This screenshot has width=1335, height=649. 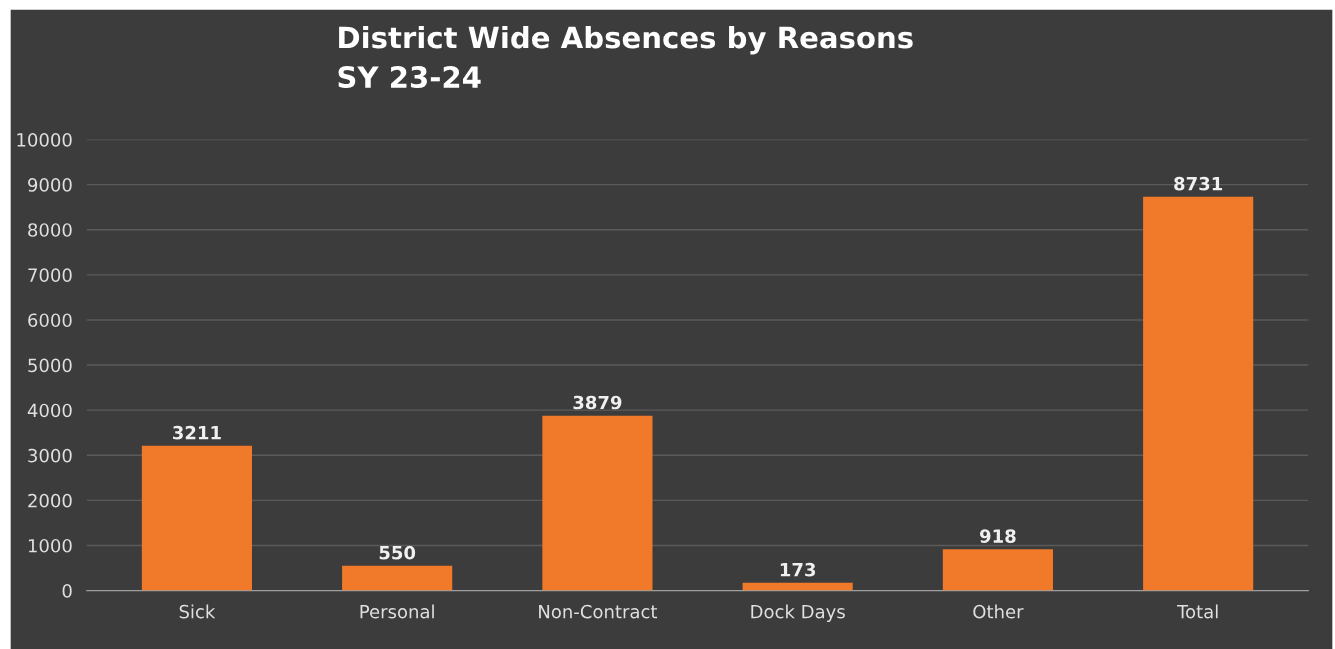 What do you see at coordinates (44, 139) in the screenshot?
I see `y-tick-label: 10000` at bounding box center [44, 139].